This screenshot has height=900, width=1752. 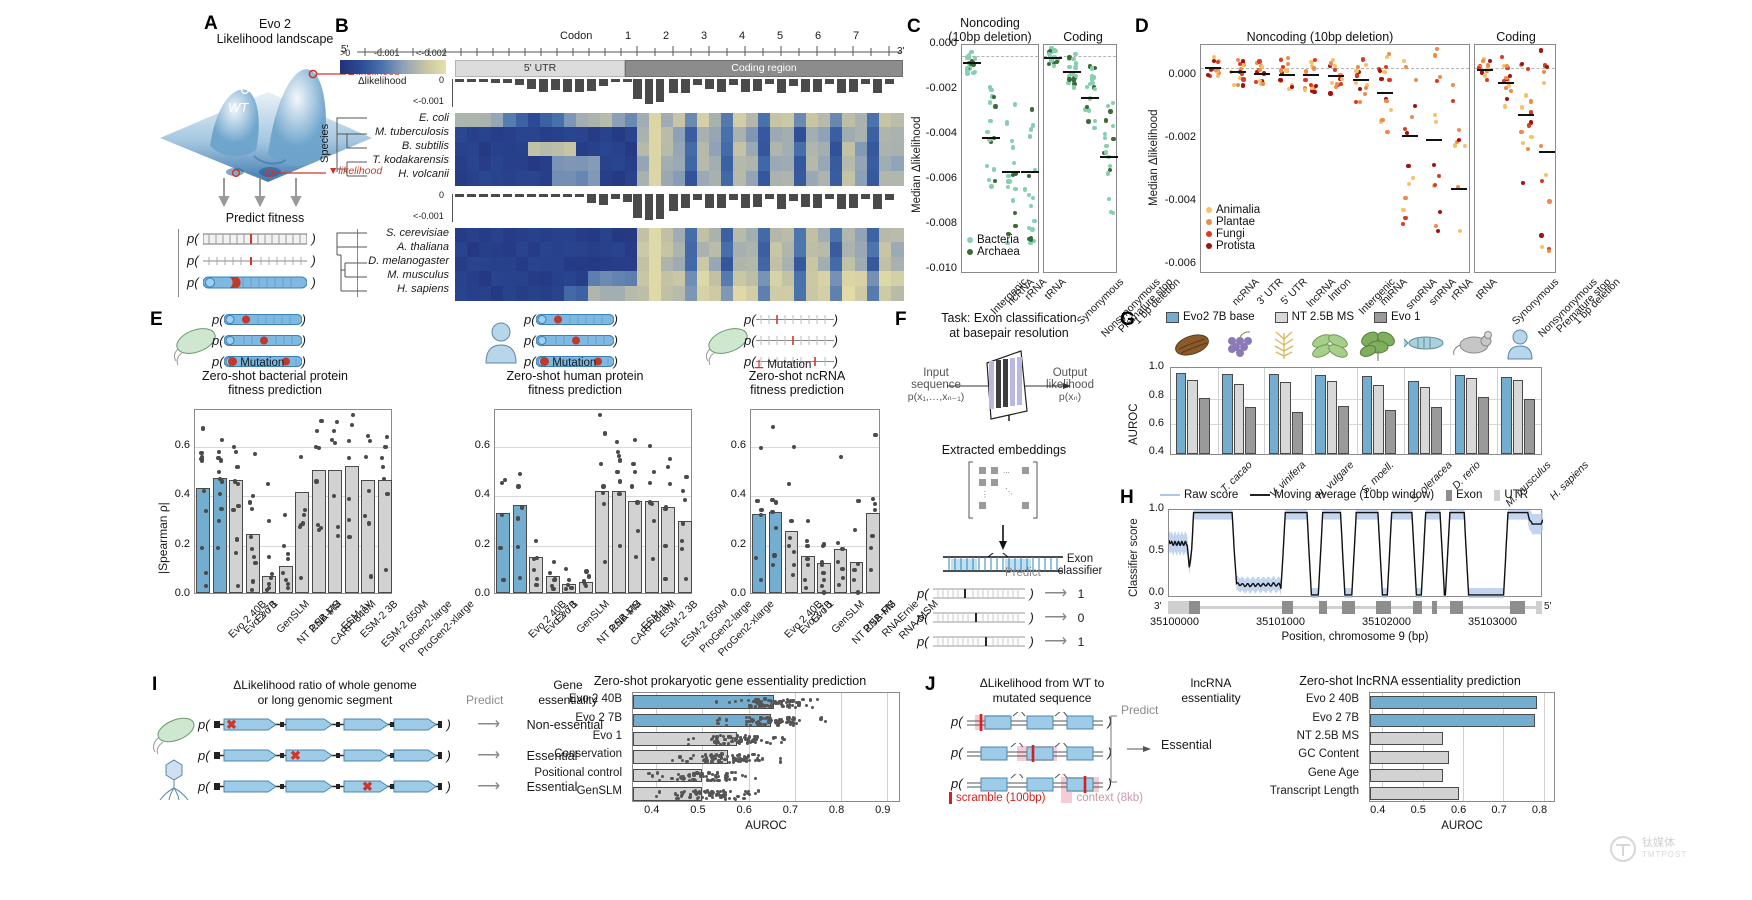 What do you see at coordinates (1109, 784) in the screenshot?
I see `p-close: )` at bounding box center [1109, 784].